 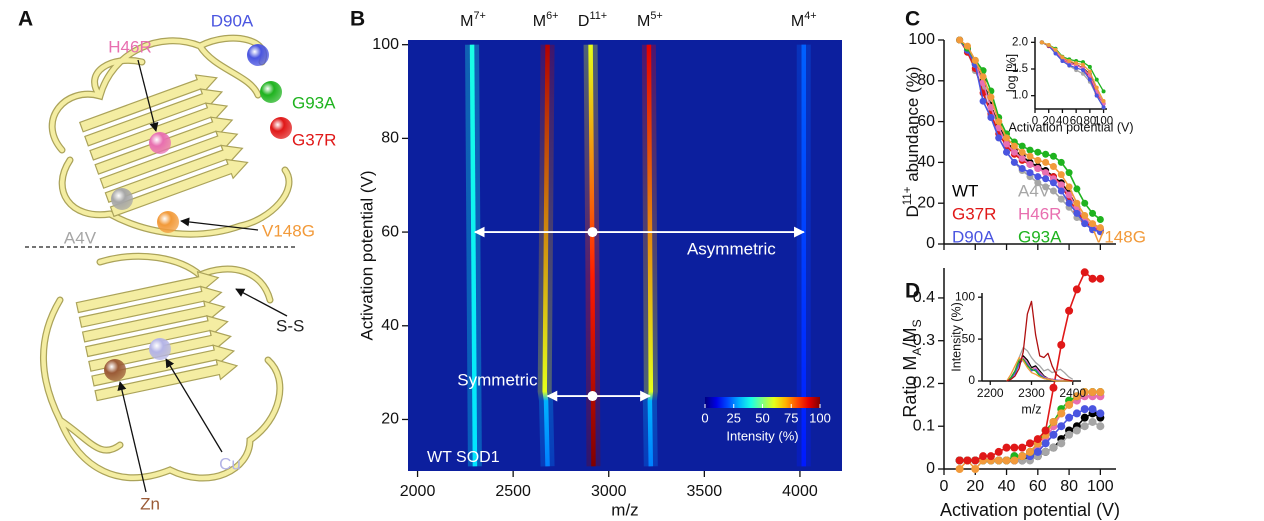 What do you see at coordinates (366, 255) in the screenshot?
I see `y-axis-label: Activation potential (V)` at bounding box center [366, 255].